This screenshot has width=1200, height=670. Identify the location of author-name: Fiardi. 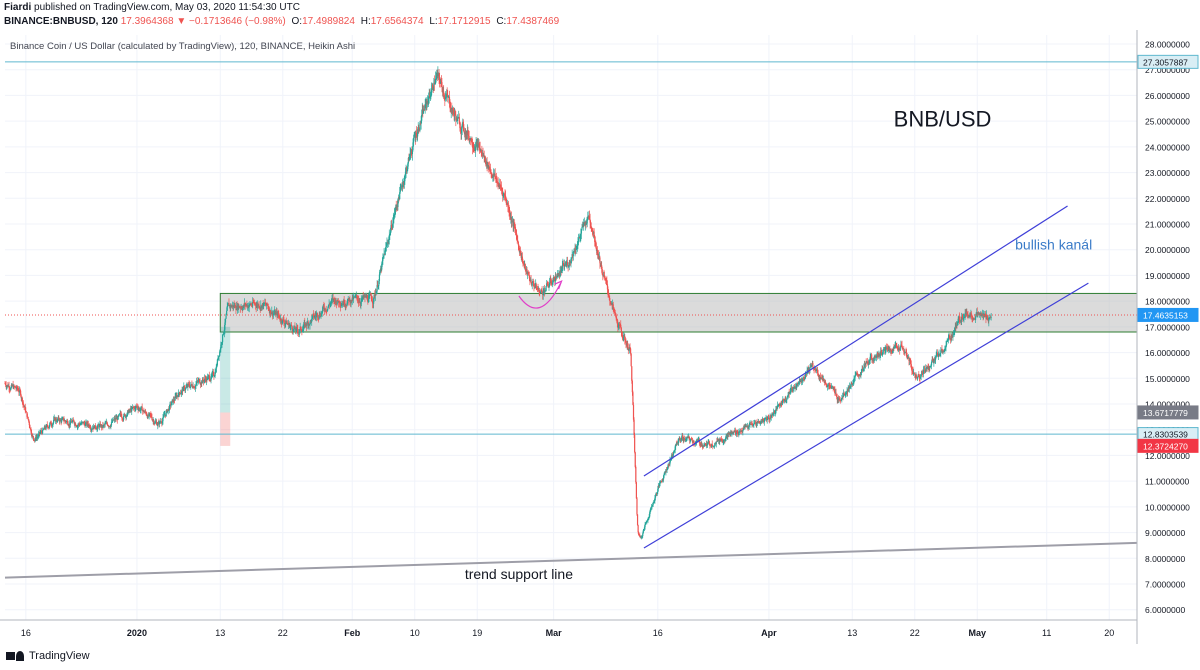
(18, 7).